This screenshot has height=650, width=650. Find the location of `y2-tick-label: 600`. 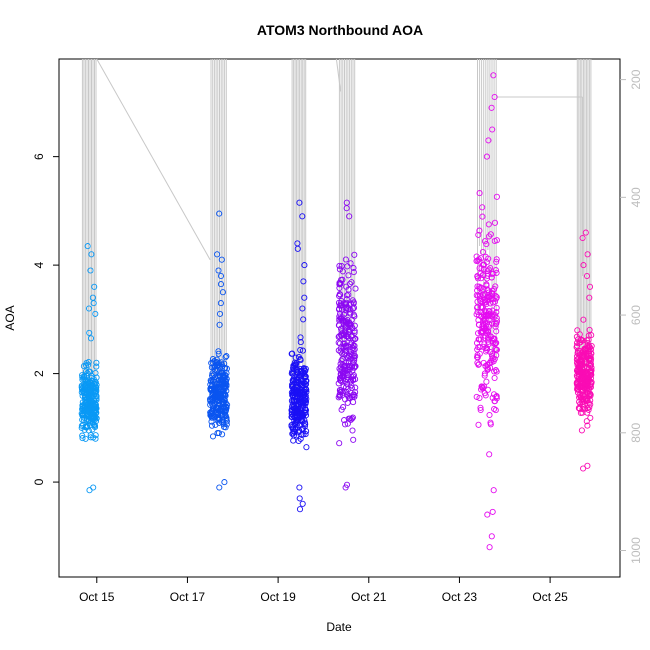

y2-tick-label: 600 is located at coordinates (636, 315).